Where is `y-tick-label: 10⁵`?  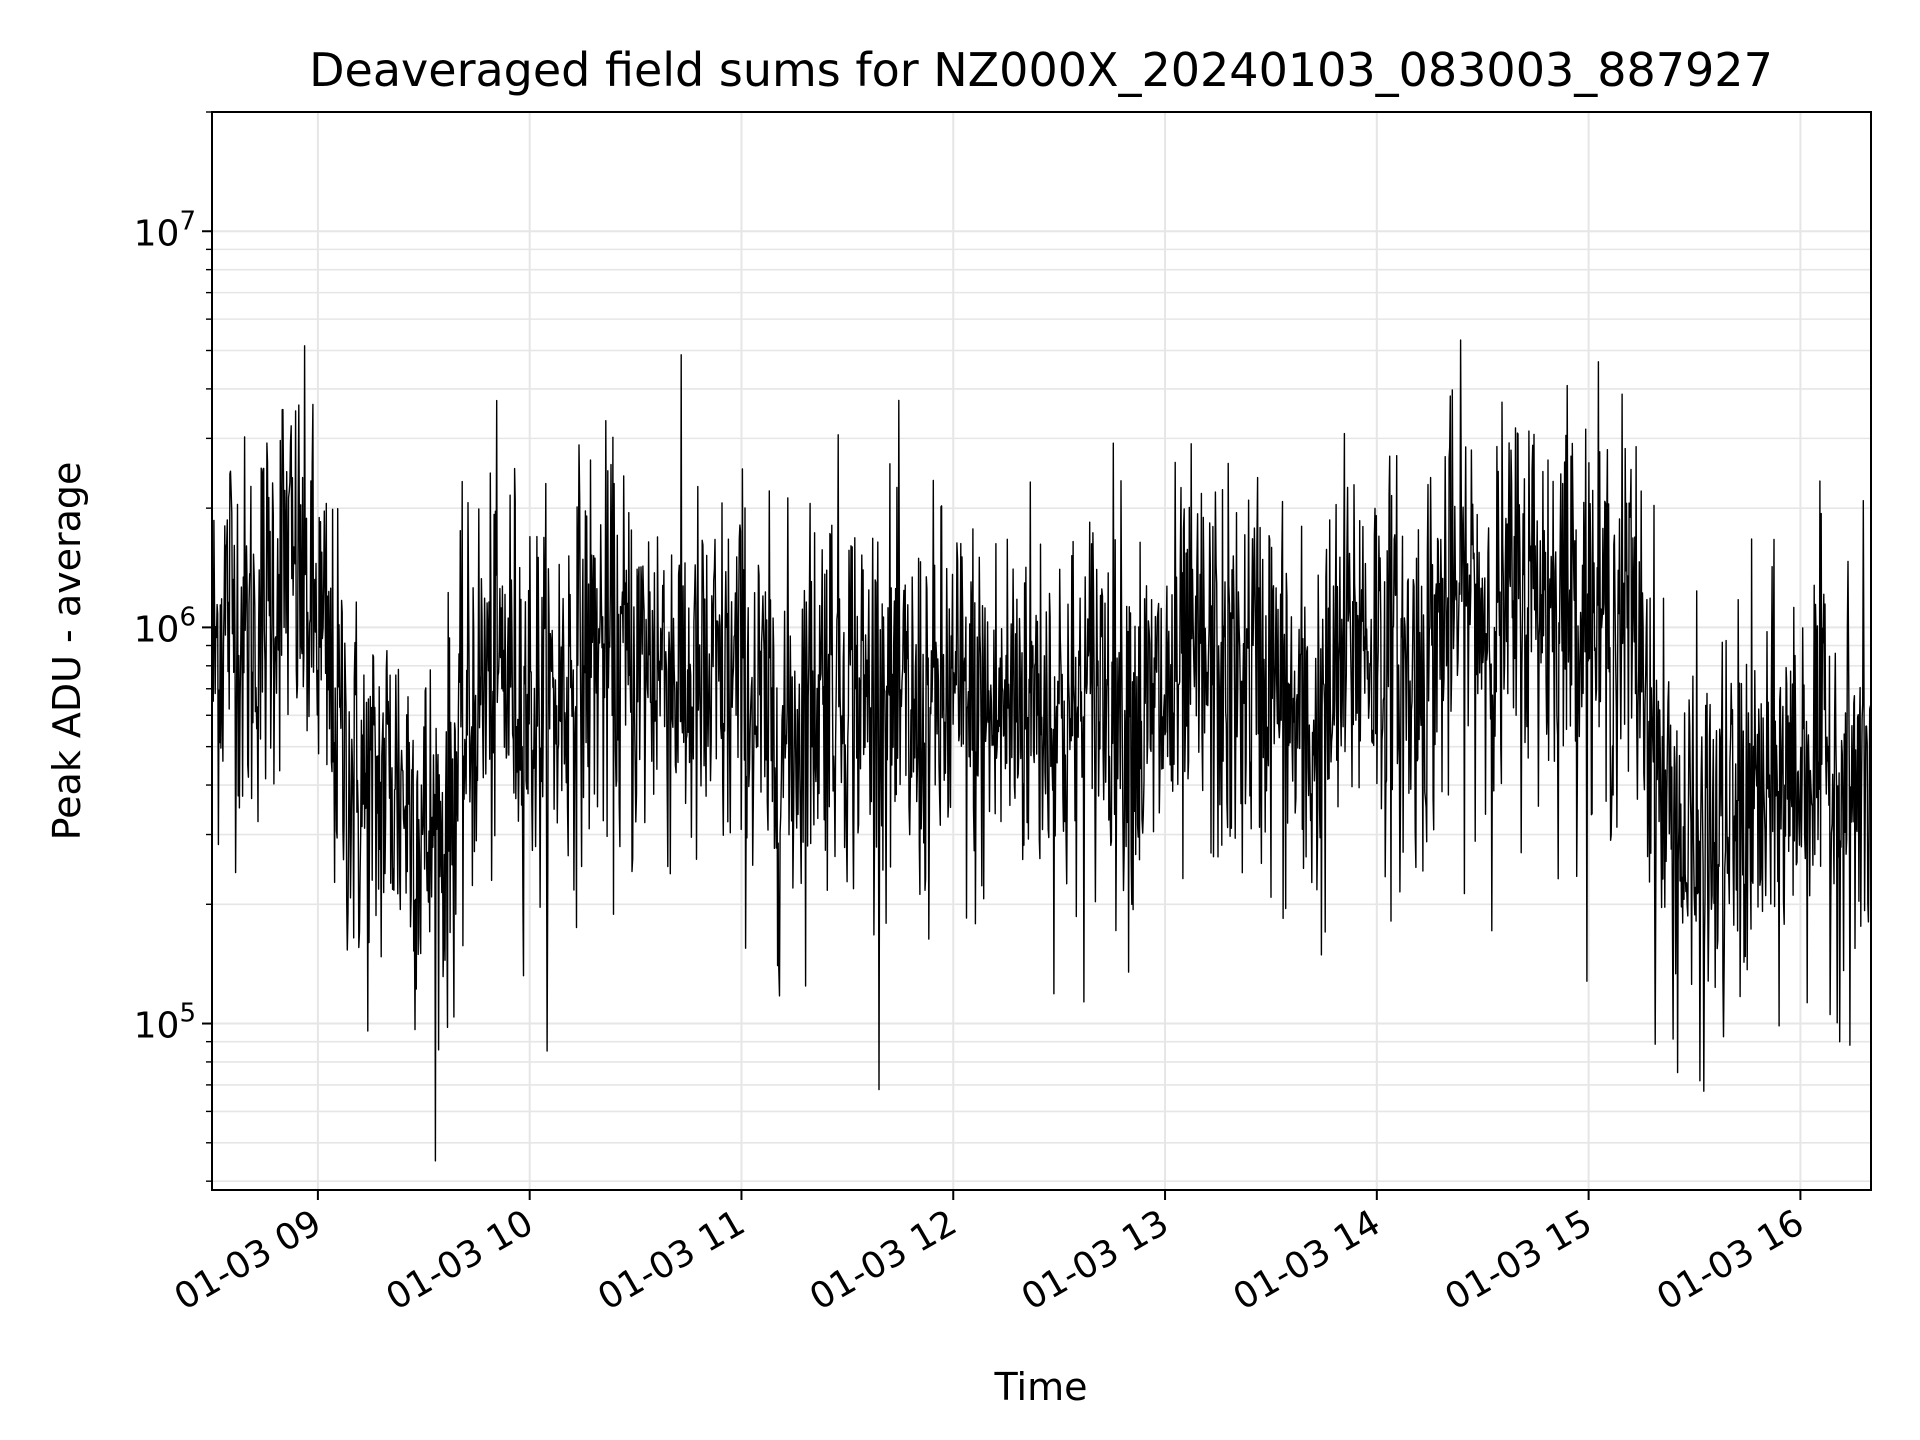
y-tick-label: 10⁵ is located at coordinates (165, 1023).